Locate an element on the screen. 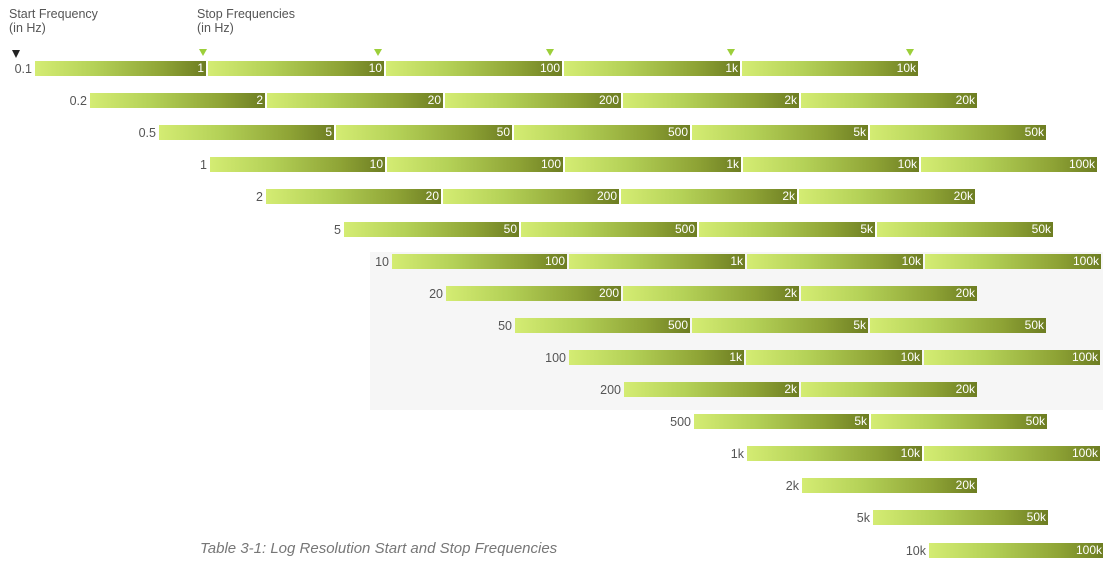 This screenshot has height=562, width=1103. start-marker-icon is located at coordinates (16, 54).